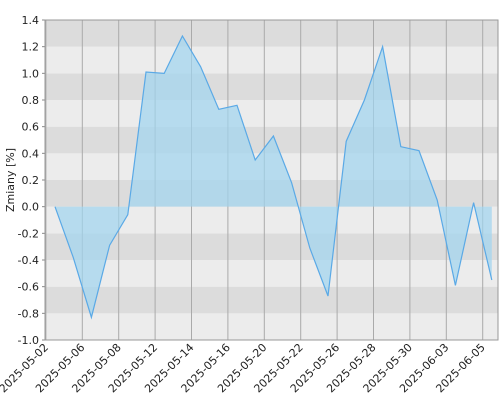 Image resolution: width=500 pixels, height=400 pixels. I want to click on y-tick-label: 0.6, so click(31, 127).